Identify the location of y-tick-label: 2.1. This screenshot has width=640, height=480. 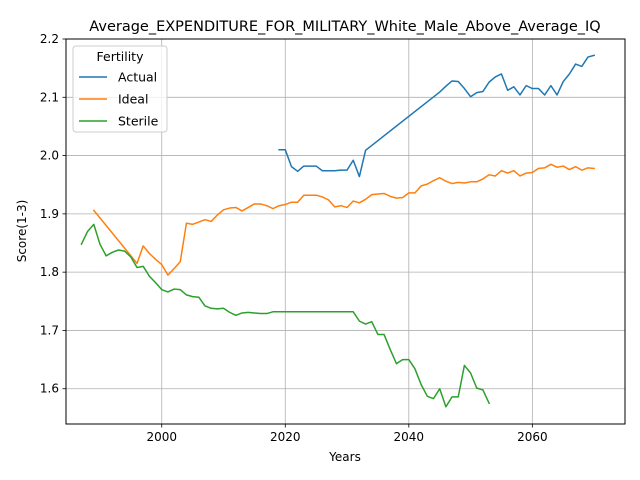
(49, 97).